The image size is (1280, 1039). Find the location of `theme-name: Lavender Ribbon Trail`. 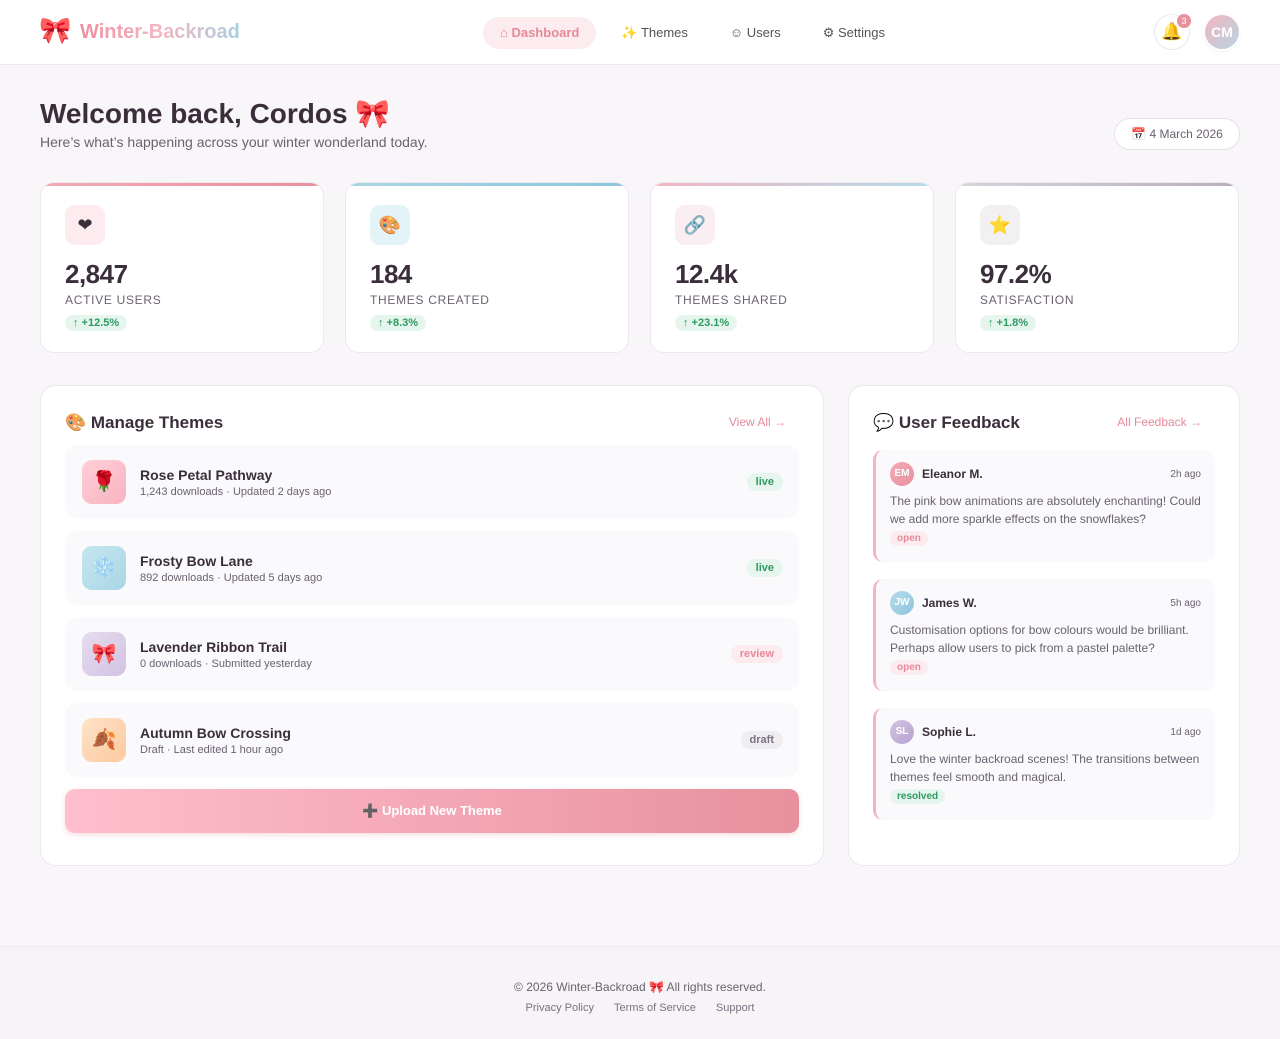

theme-name: Lavender Ribbon Trail is located at coordinates (214, 646).